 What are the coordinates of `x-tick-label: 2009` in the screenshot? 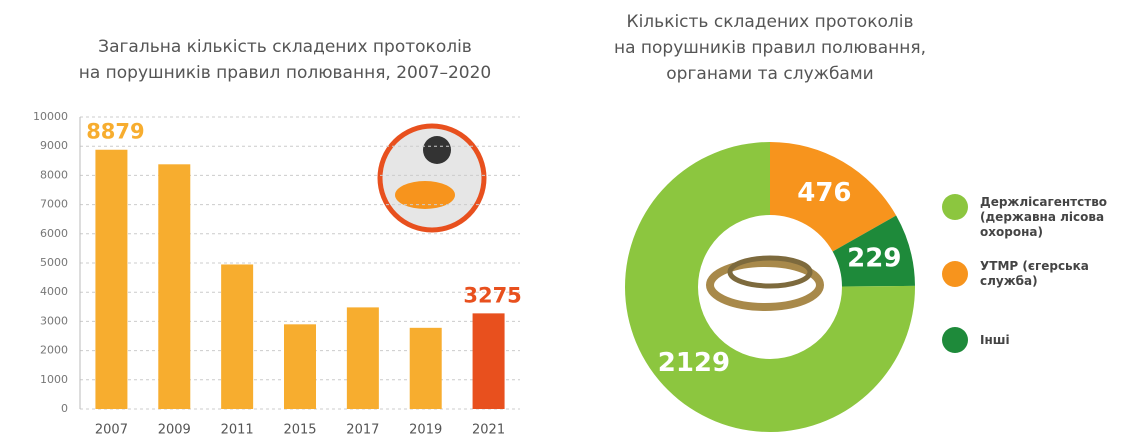 It's located at (174, 430).